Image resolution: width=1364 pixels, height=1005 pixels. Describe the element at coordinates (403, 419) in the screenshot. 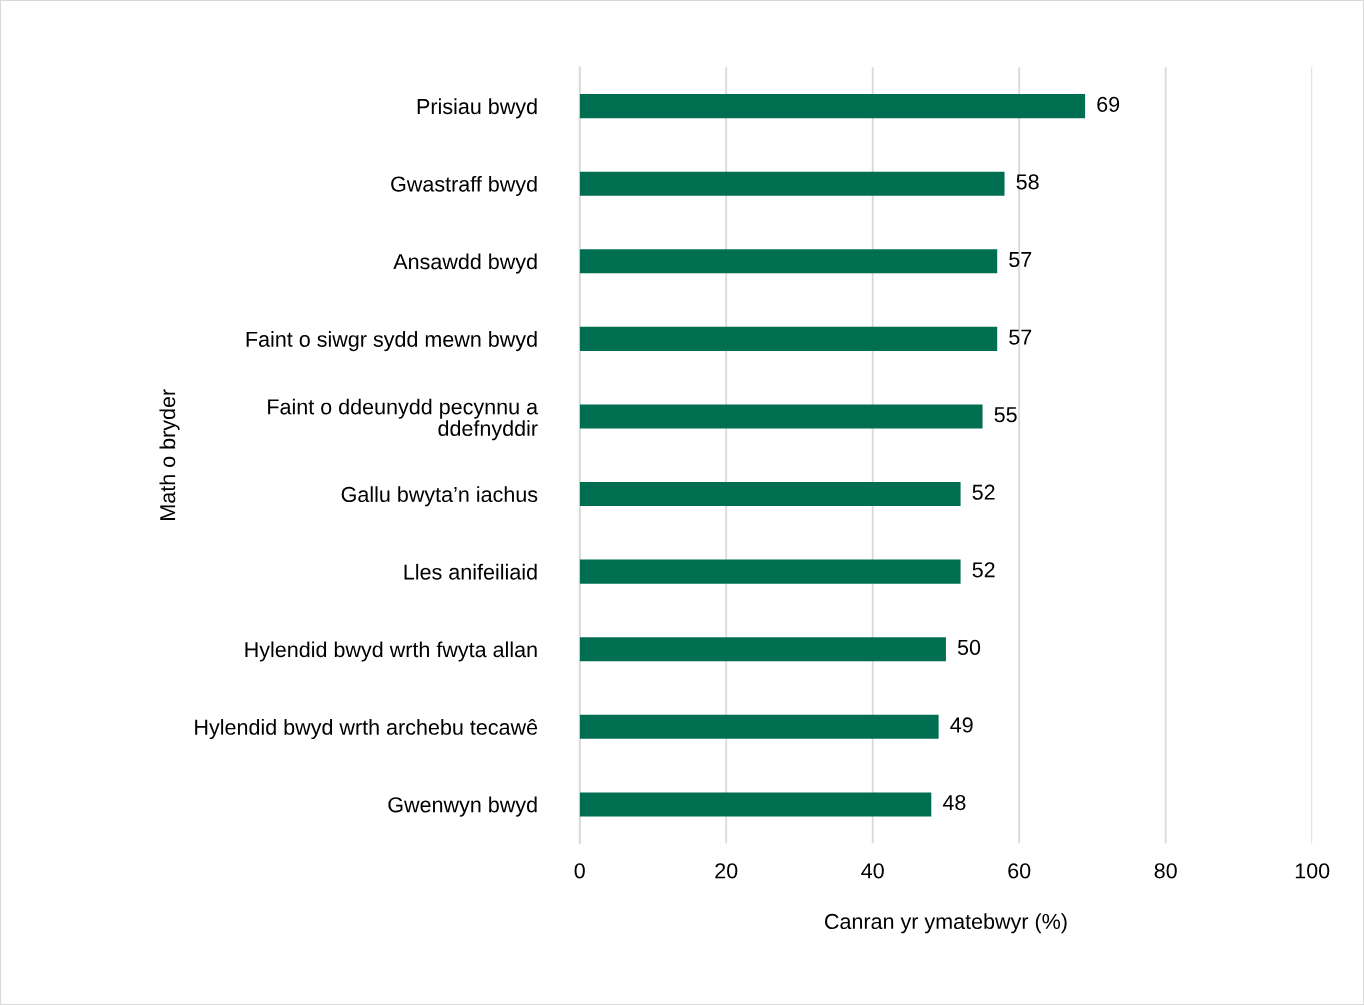

I see `y-tick-label: Faint o ddeunydd pecynnu a ddefnyddir` at that location.